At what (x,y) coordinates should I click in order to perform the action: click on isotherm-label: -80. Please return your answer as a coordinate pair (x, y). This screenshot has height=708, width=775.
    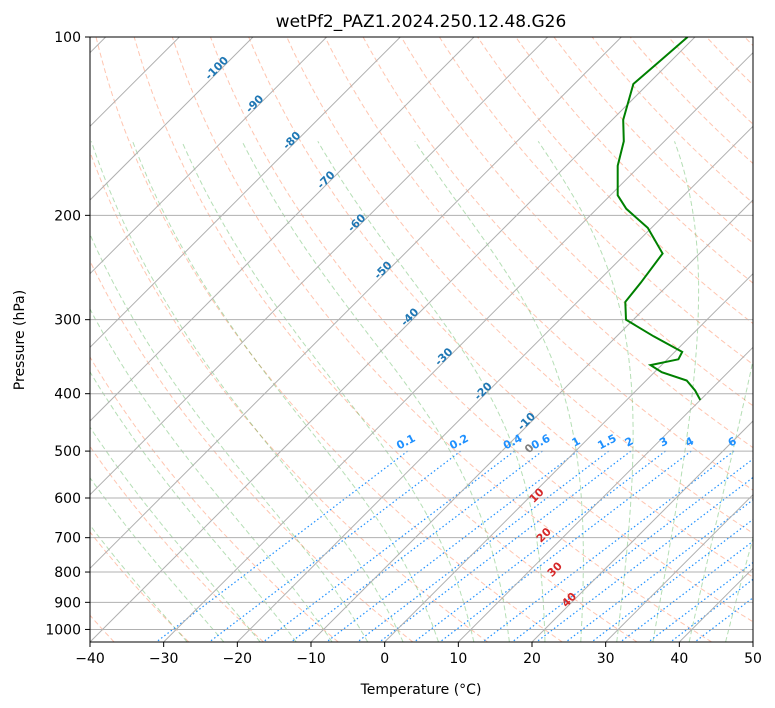
    Looking at the image, I should click on (291, 140).